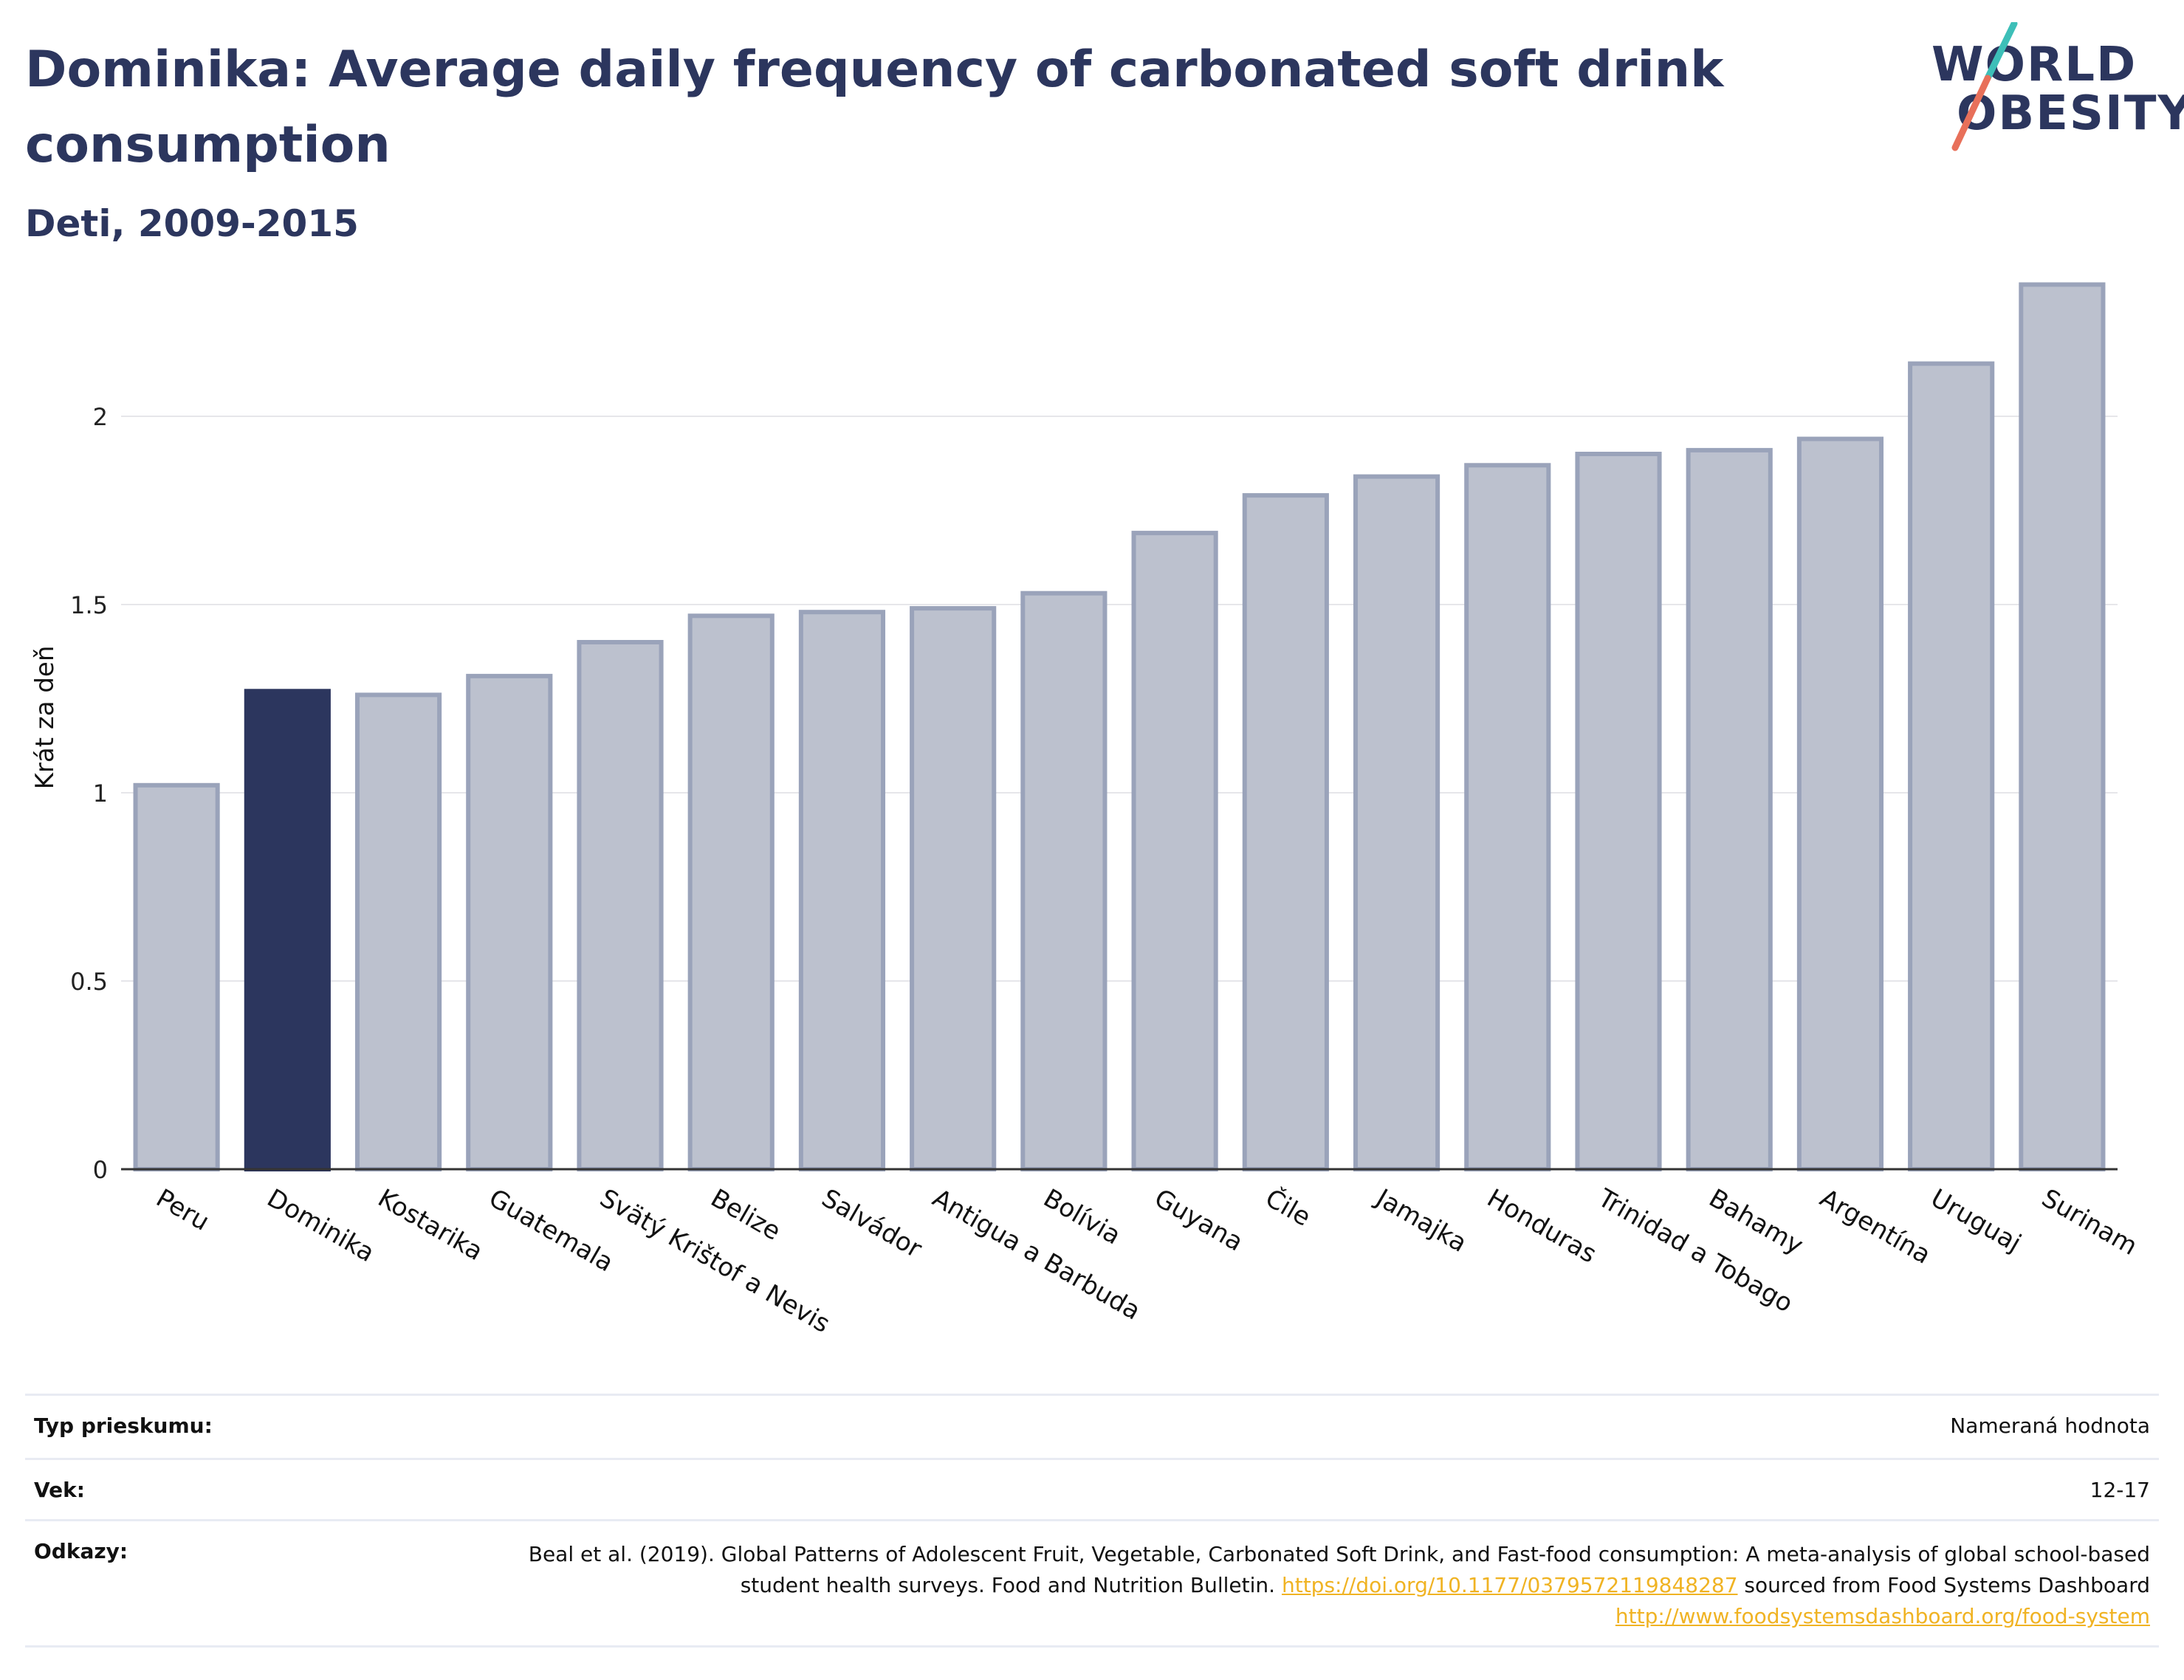  I want to click on x-tick-label: Argentína, so click(1876, 1226).